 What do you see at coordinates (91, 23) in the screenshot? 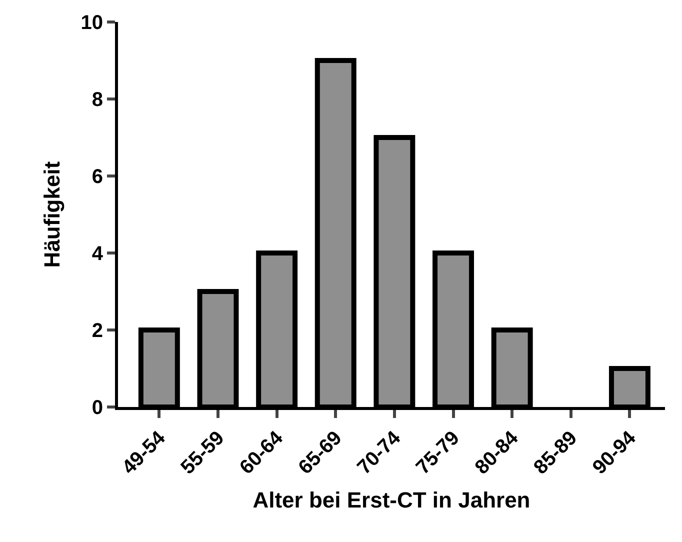
I see `y-tick-label: 10` at bounding box center [91, 23].